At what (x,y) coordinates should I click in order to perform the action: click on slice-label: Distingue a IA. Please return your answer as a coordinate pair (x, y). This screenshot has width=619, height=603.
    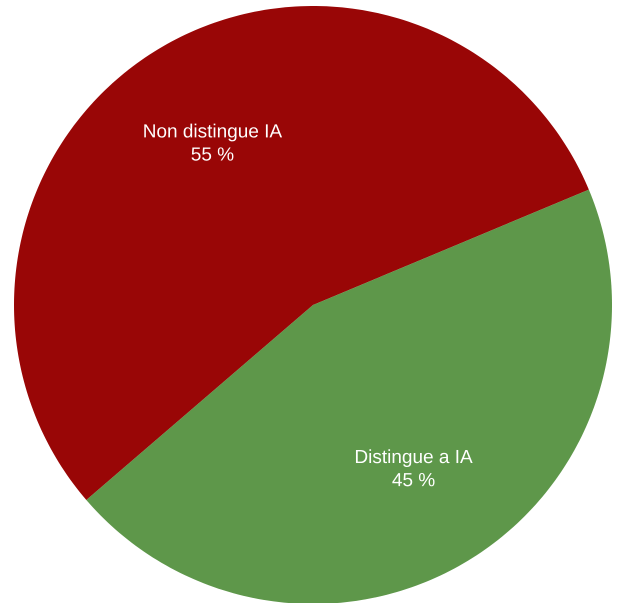
    Looking at the image, I should click on (414, 458).